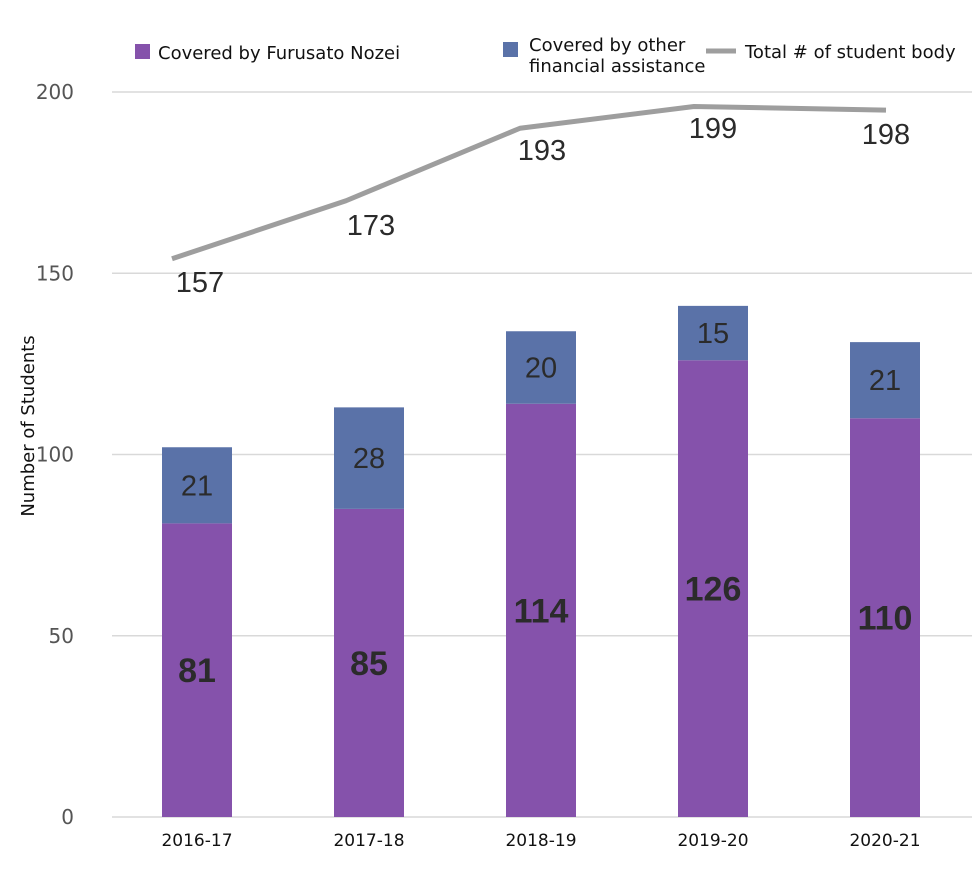  I want to click on bar-data-label: 28, so click(369, 459).